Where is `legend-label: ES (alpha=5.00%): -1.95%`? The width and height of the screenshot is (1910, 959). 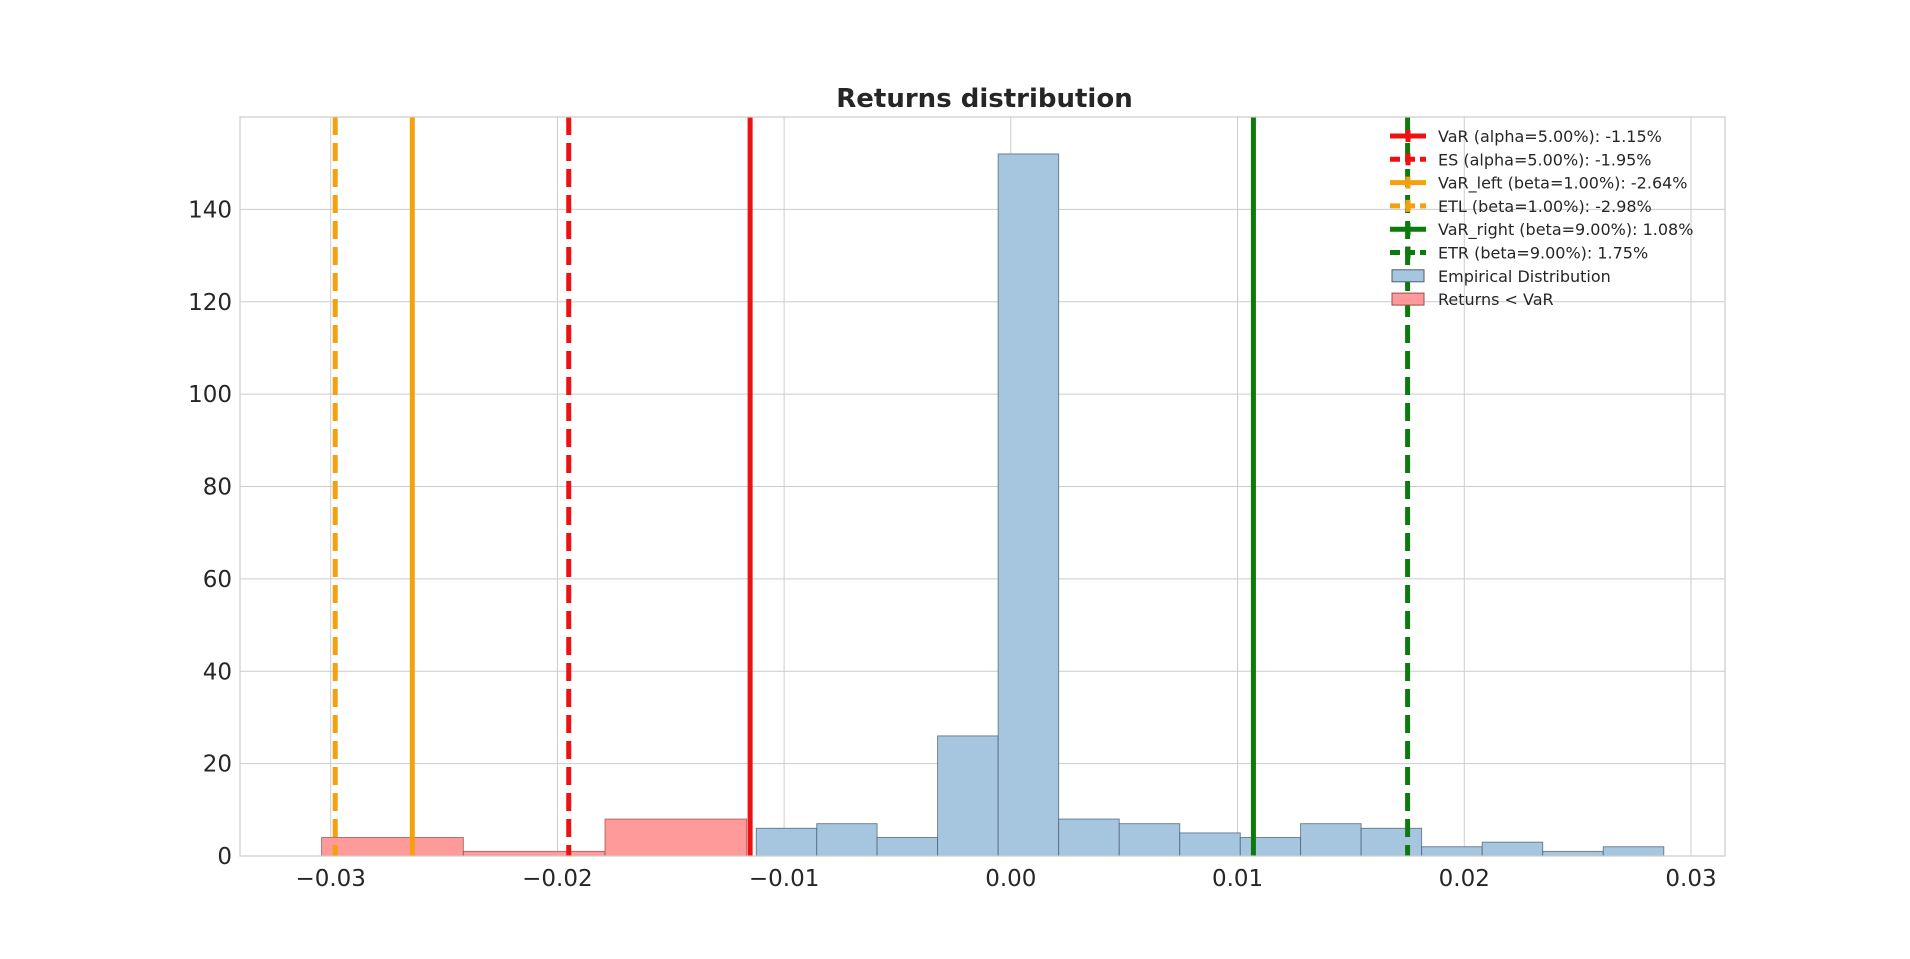 legend-label: ES (alpha=5.00%): -1.95% is located at coordinates (1545, 159).